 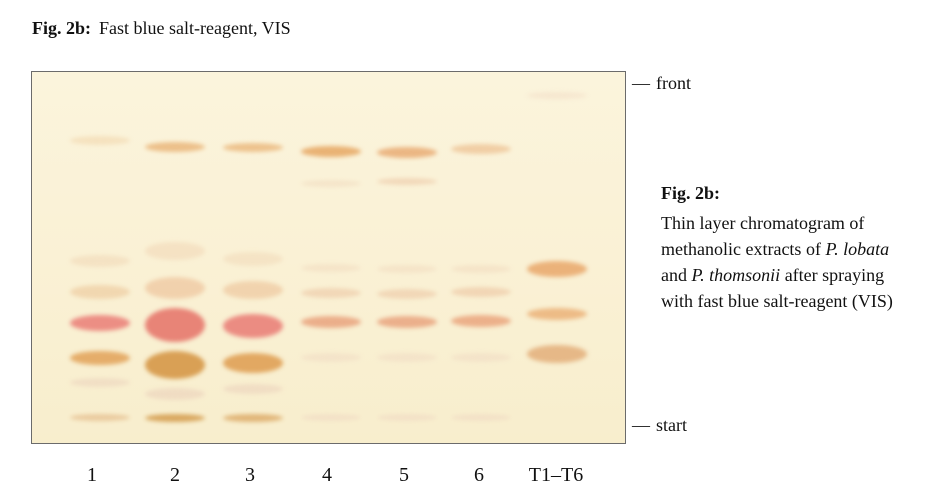 I want to click on caption-line-3-post: after spraying, so click(x=832, y=275).